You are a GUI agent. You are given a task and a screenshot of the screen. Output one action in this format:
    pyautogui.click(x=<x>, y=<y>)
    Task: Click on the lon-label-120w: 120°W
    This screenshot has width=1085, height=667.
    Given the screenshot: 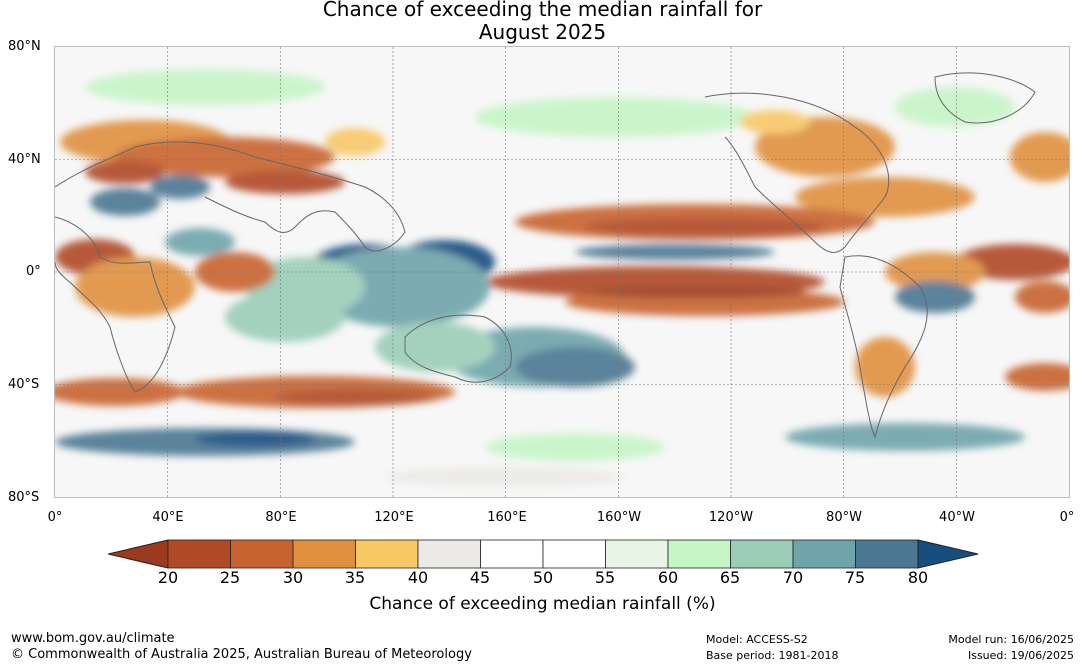 What is the action you would take?
    pyautogui.click(x=731, y=517)
    